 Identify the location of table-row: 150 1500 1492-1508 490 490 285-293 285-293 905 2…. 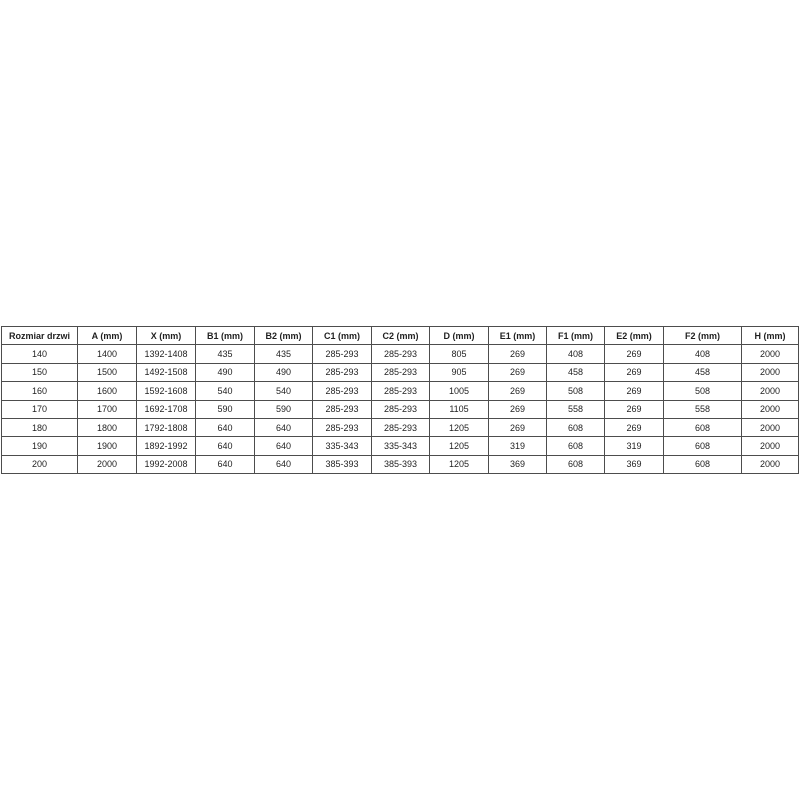
(400, 372).